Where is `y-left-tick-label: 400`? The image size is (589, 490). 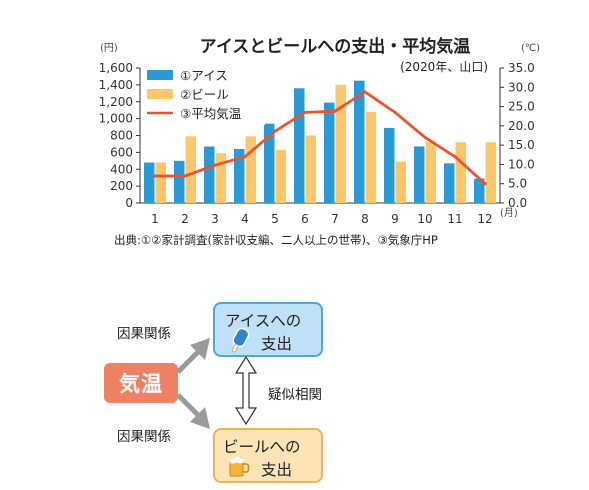 y-left-tick-label: 400 is located at coordinates (121, 169).